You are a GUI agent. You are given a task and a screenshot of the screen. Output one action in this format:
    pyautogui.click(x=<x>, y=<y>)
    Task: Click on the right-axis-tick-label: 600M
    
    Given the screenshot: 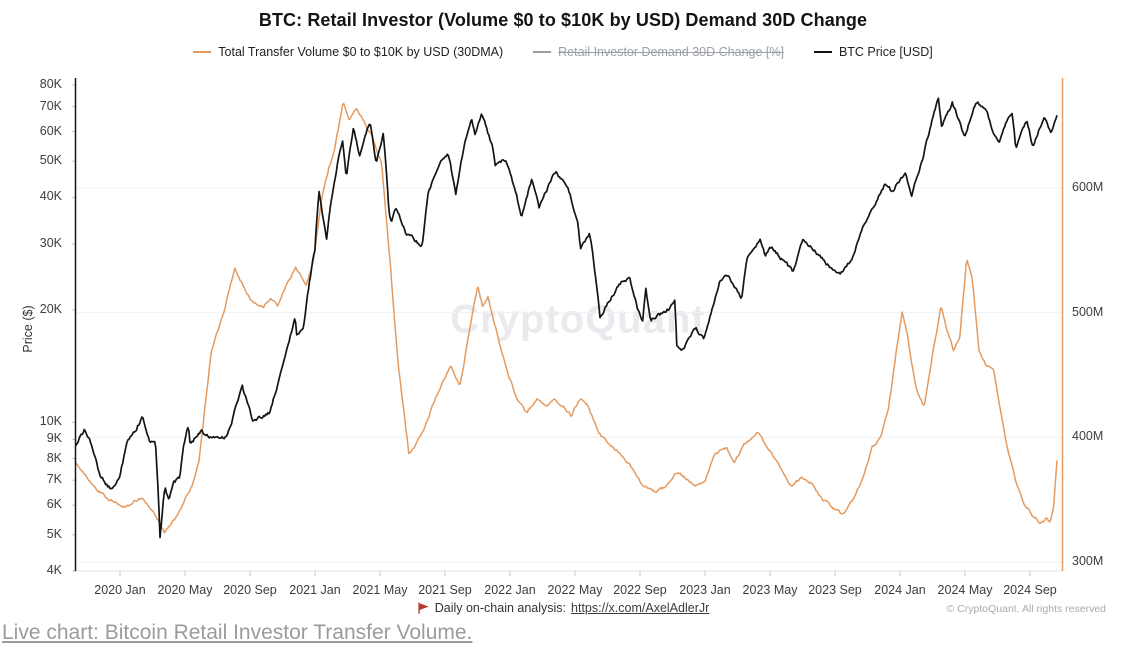 What is the action you would take?
    pyautogui.click(x=1088, y=186)
    